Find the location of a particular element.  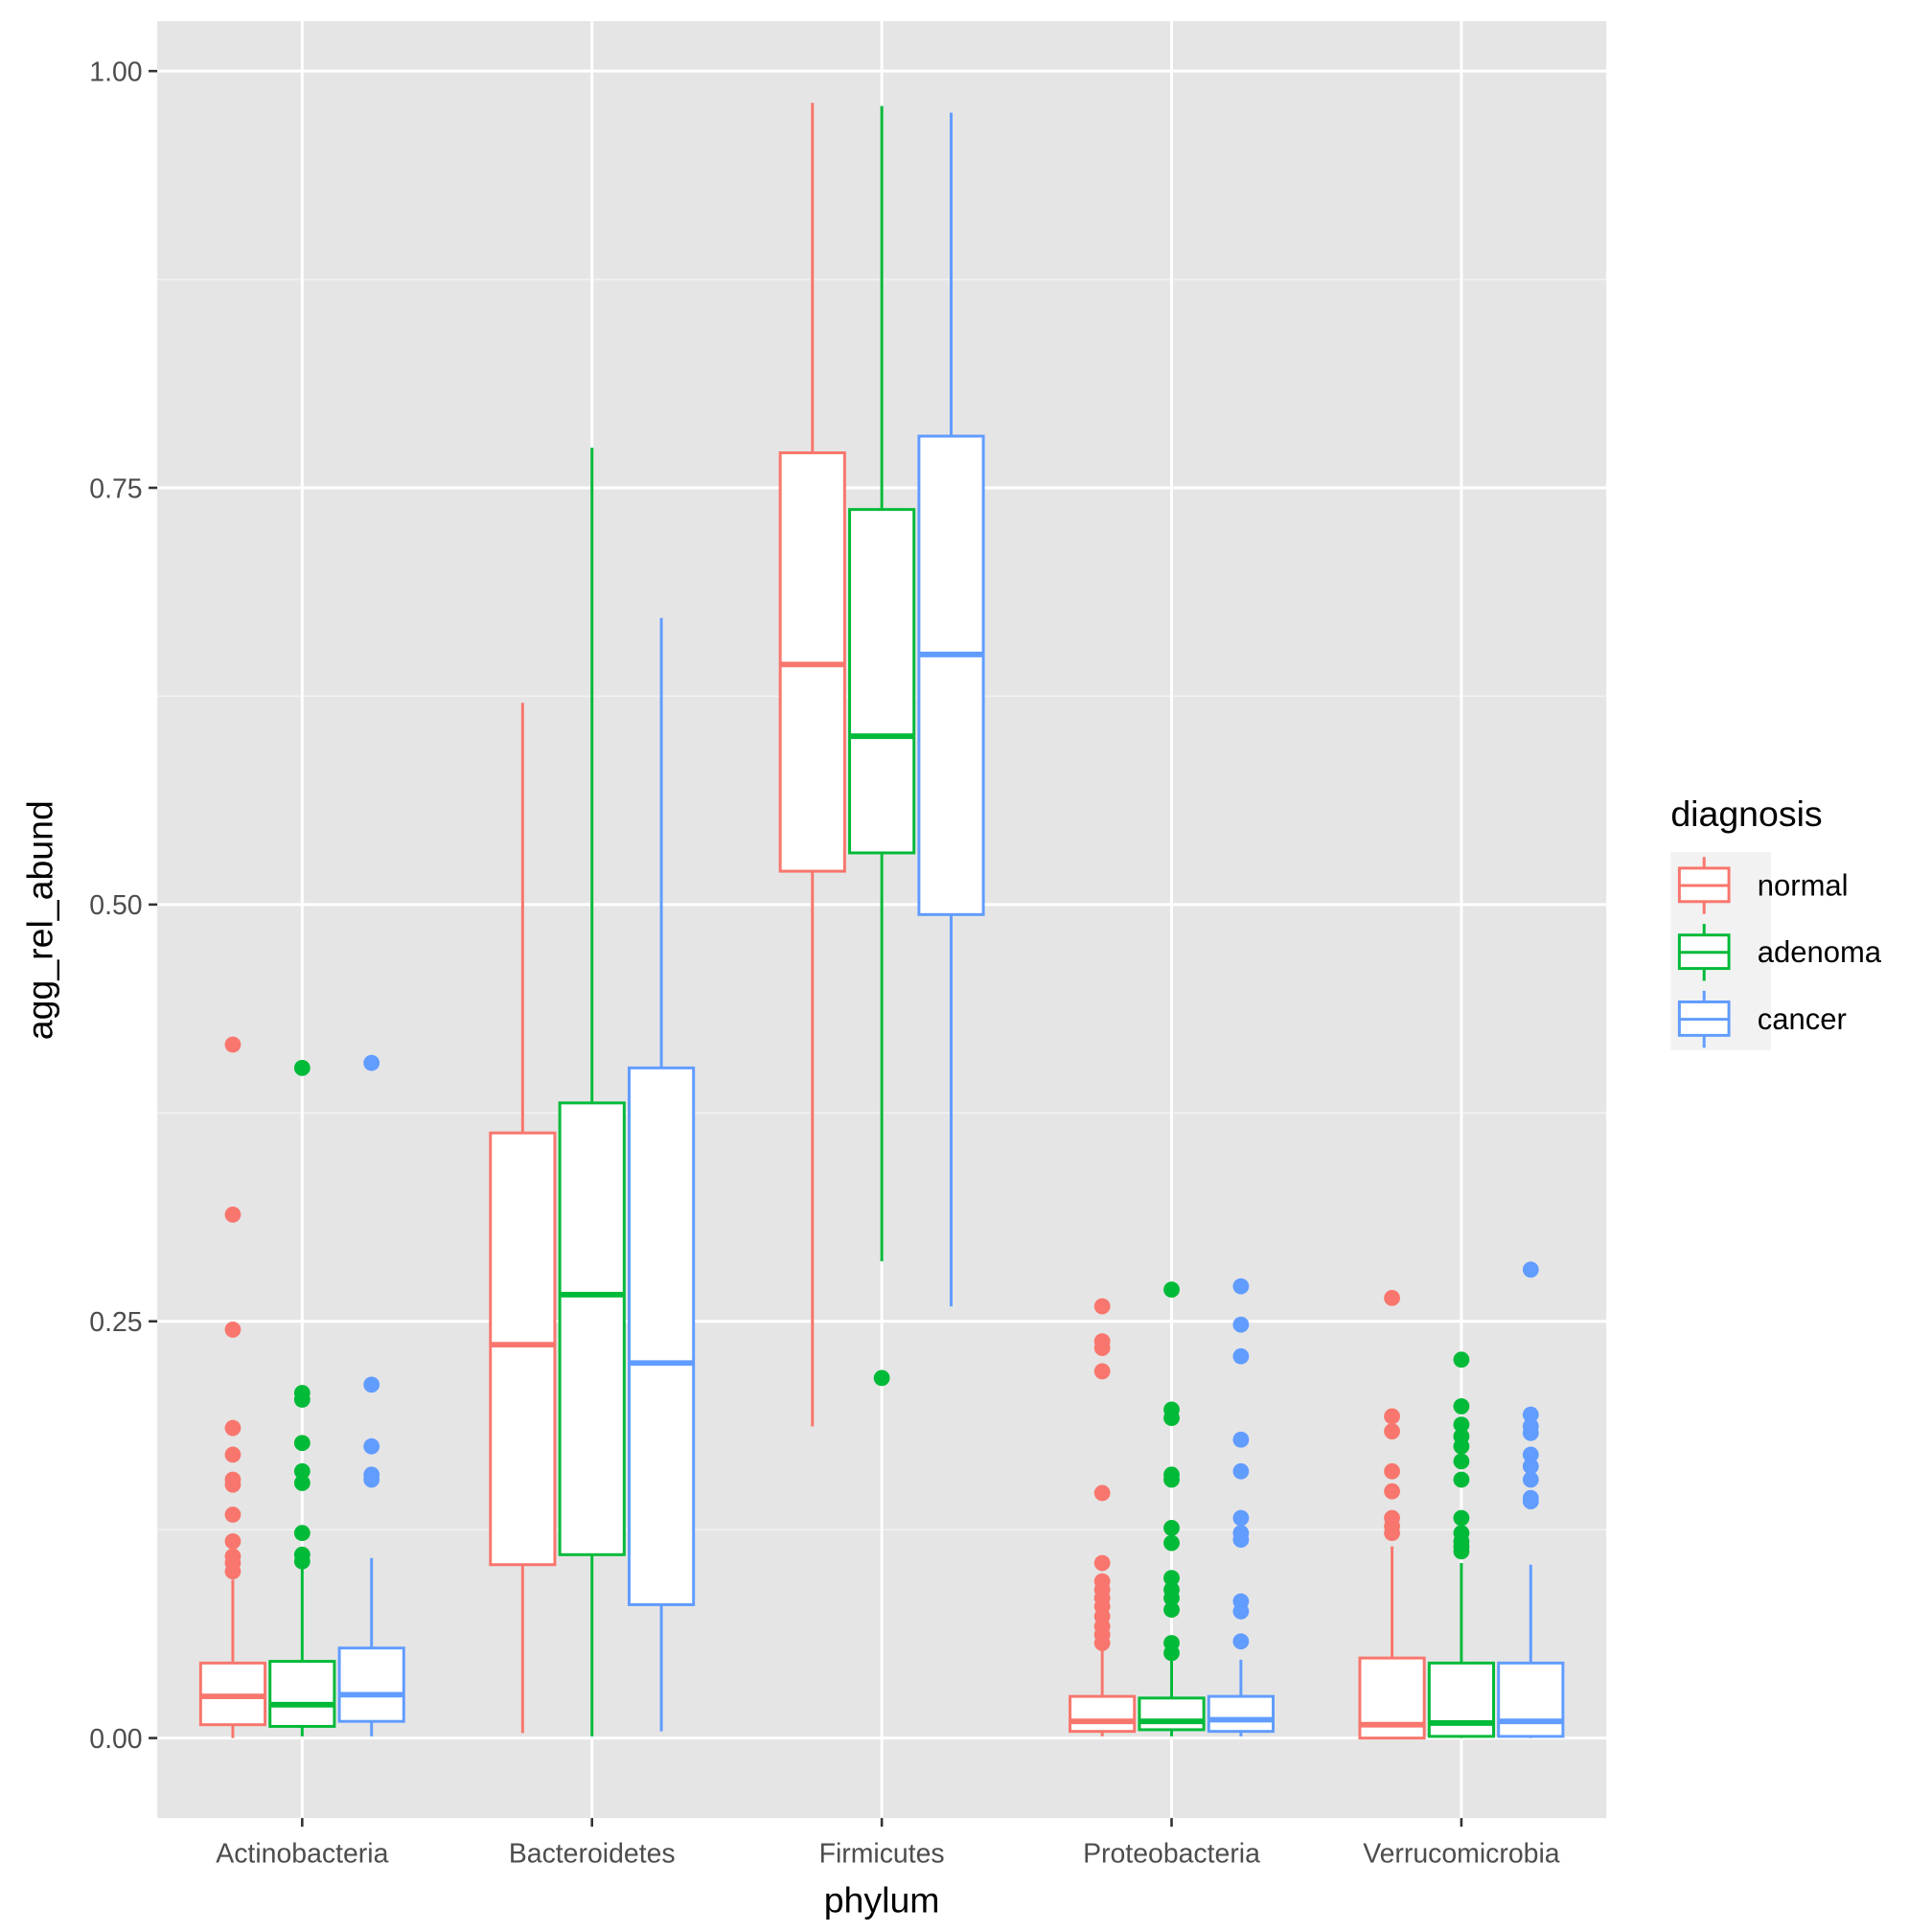

x-tick-label: Proteobacteria is located at coordinates (1171, 1855).